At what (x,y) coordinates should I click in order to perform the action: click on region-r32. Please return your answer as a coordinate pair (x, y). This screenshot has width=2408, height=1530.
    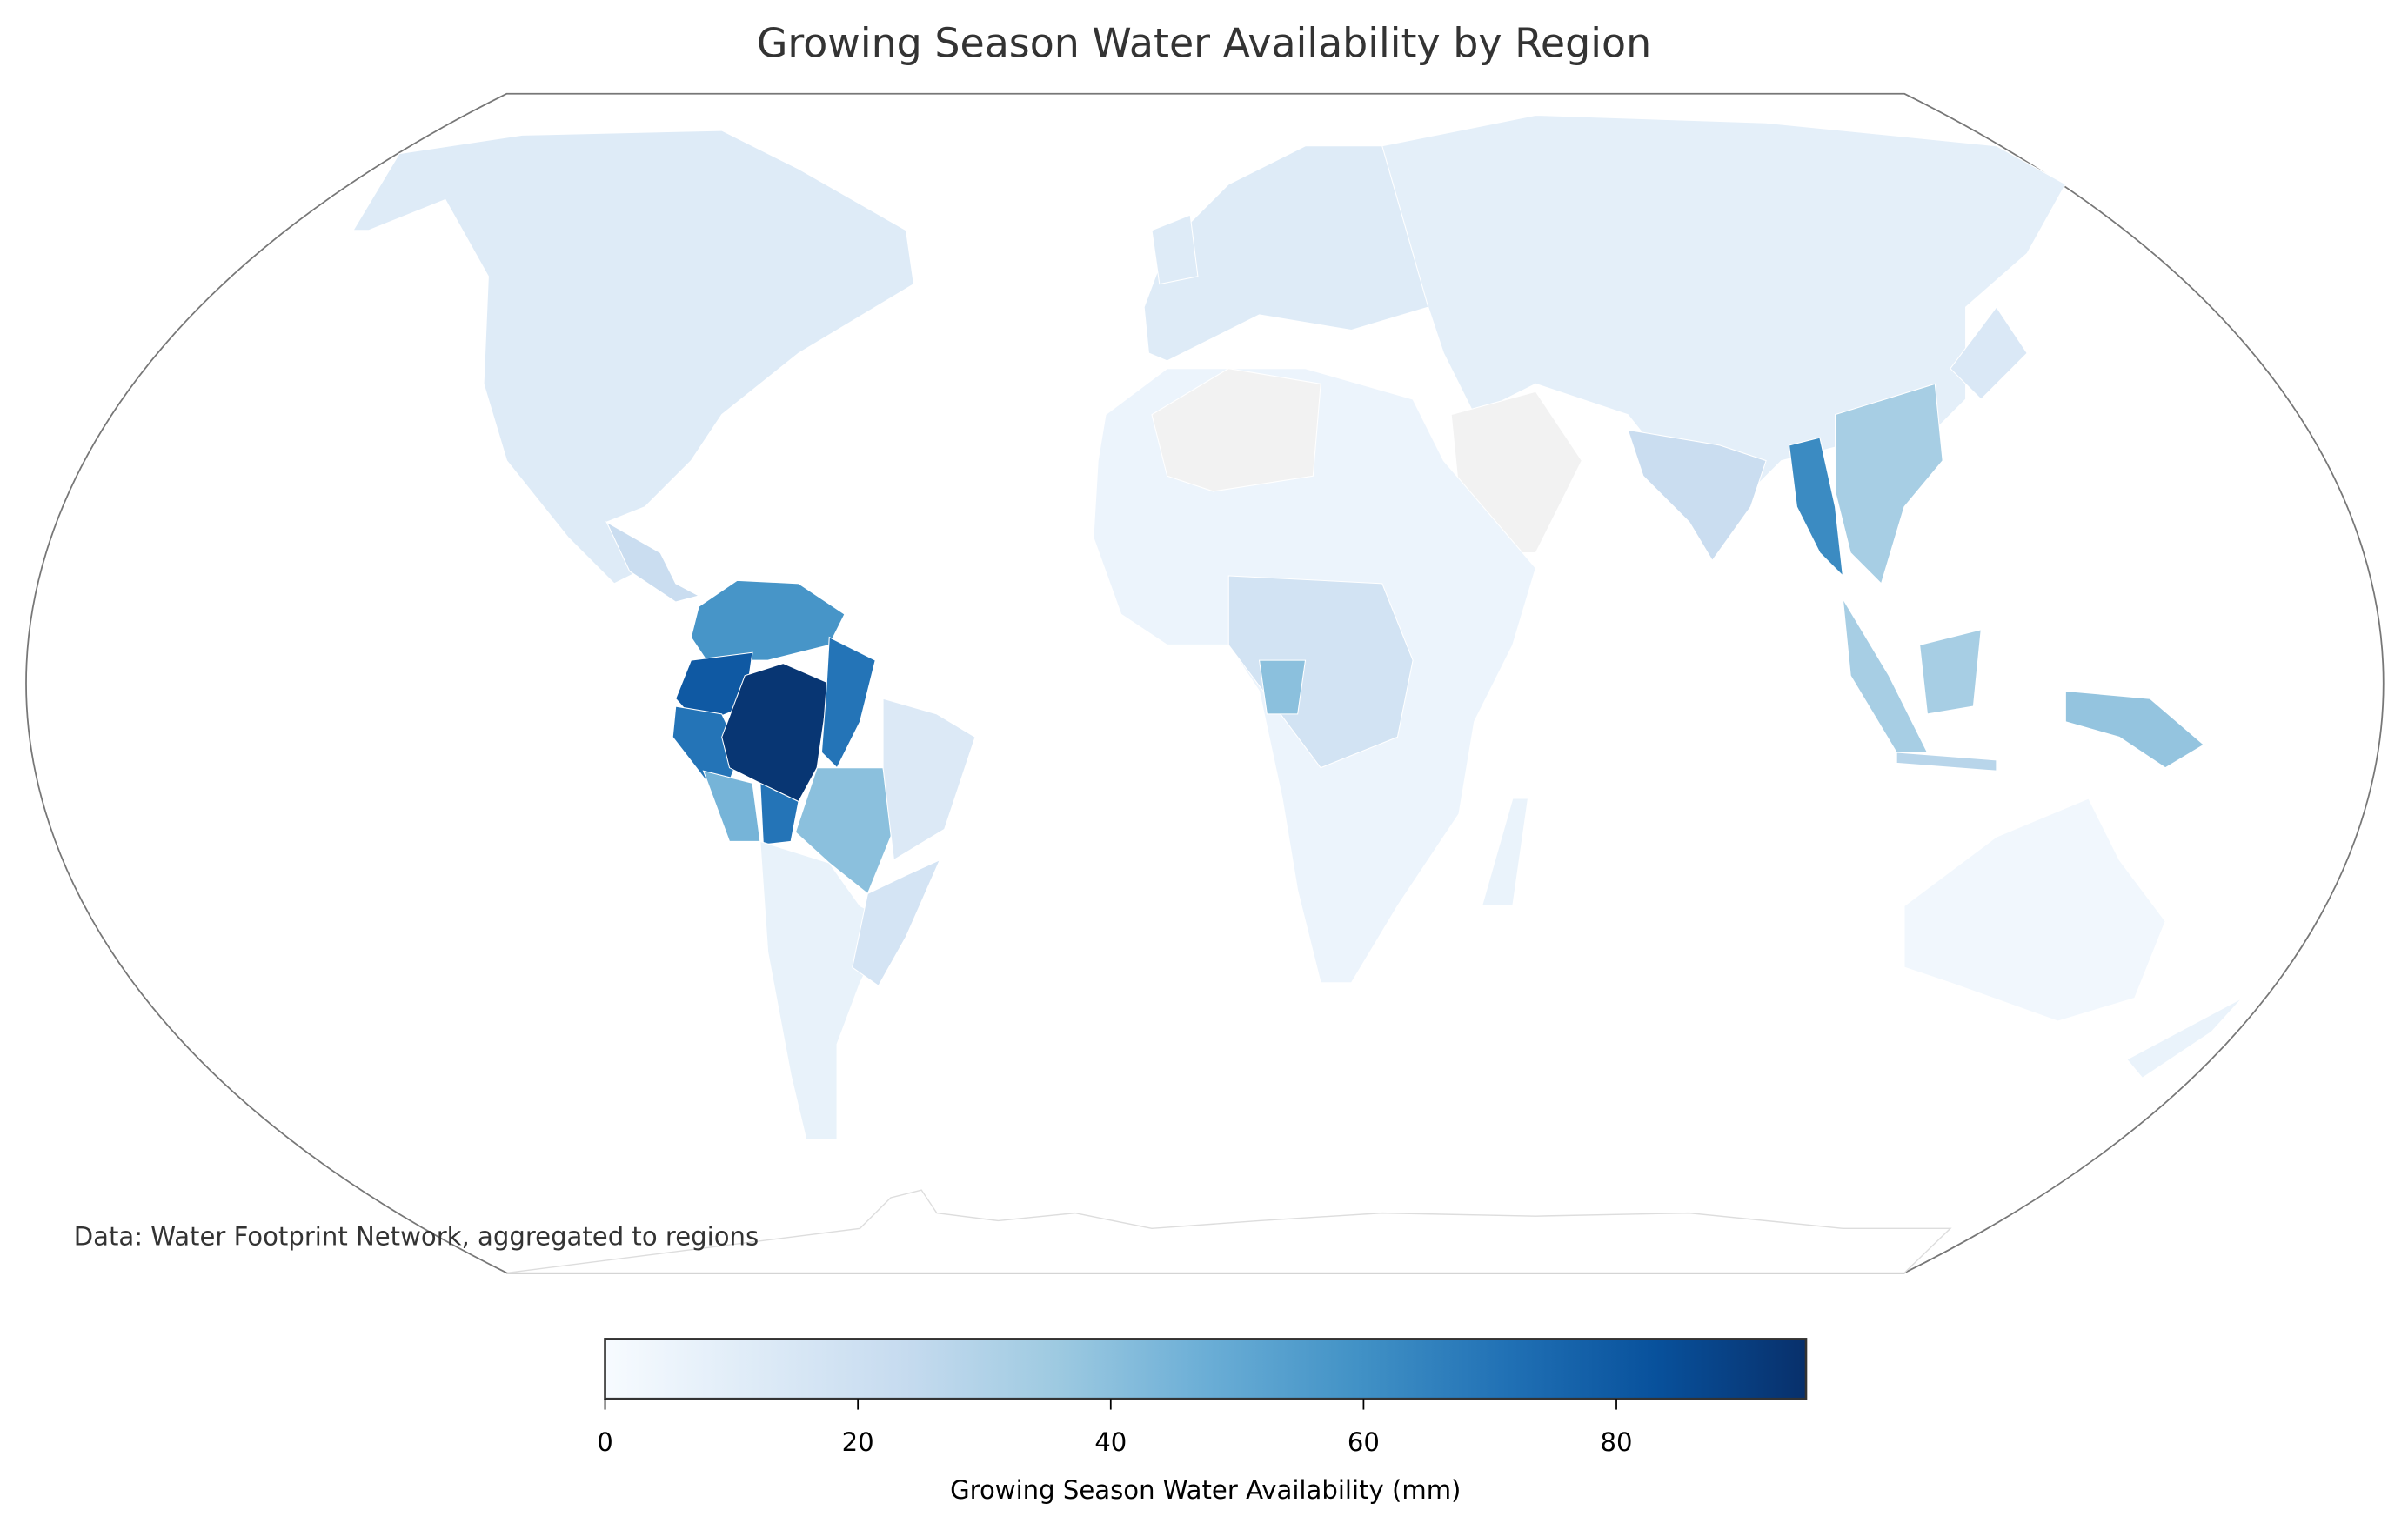
    Looking at the image, I should click on (1989, 353).